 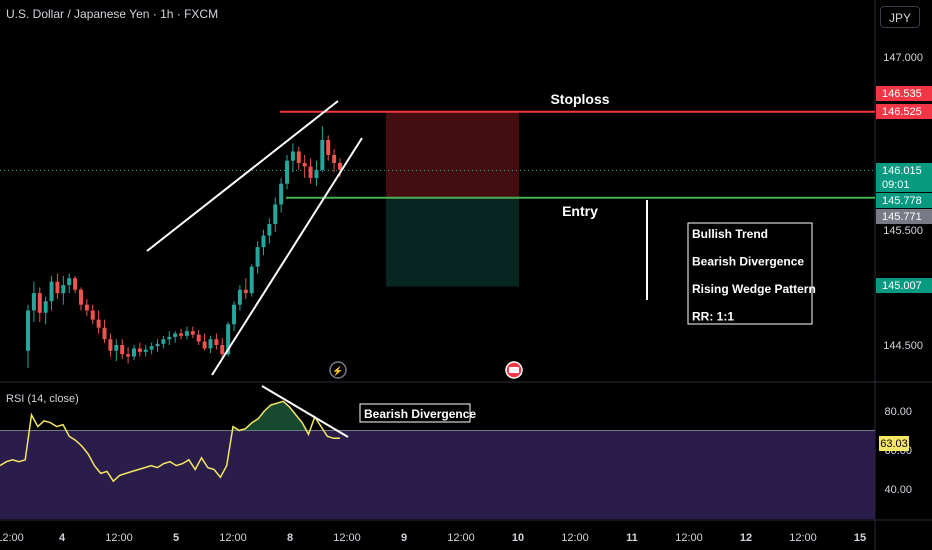 What do you see at coordinates (62, 538) in the screenshot?
I see `time-tick-label: 4` at bounding box center [62, 538].